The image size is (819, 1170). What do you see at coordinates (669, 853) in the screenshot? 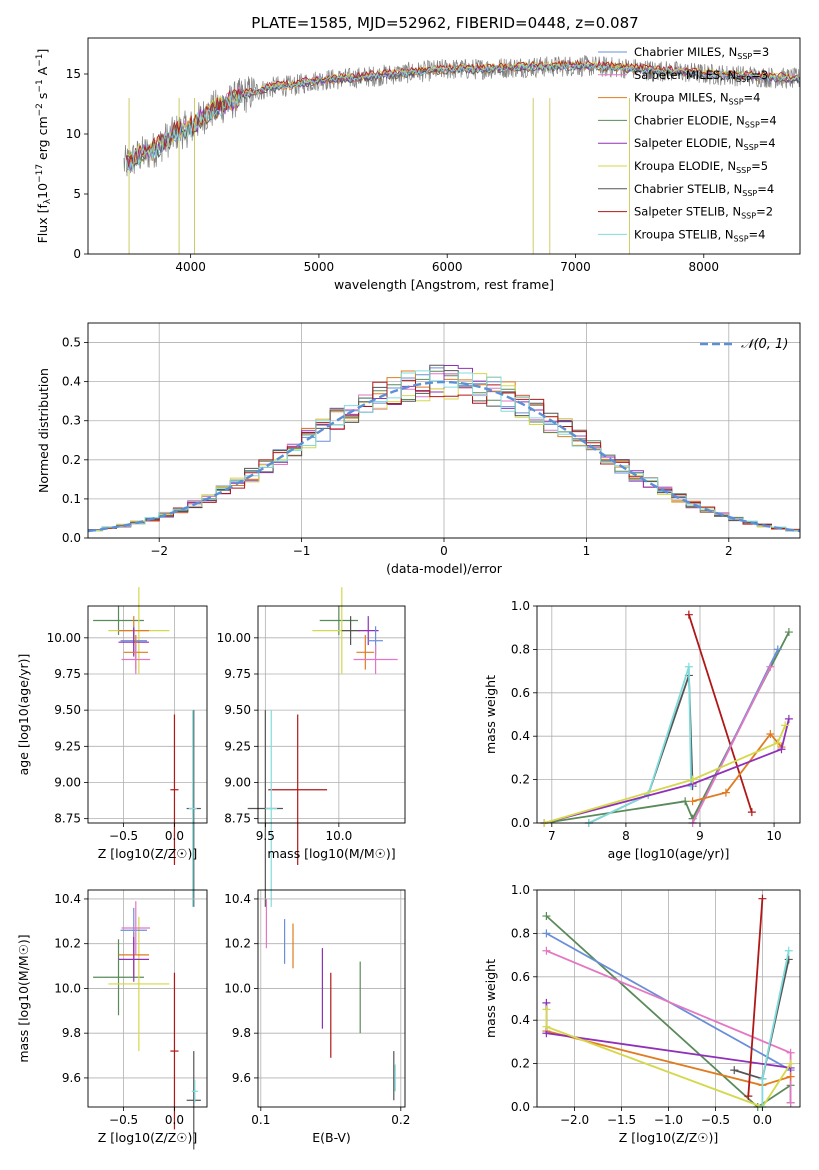
I see `x-axis-label: age [log10(age/yr)]` at bounding box center [669, 853].